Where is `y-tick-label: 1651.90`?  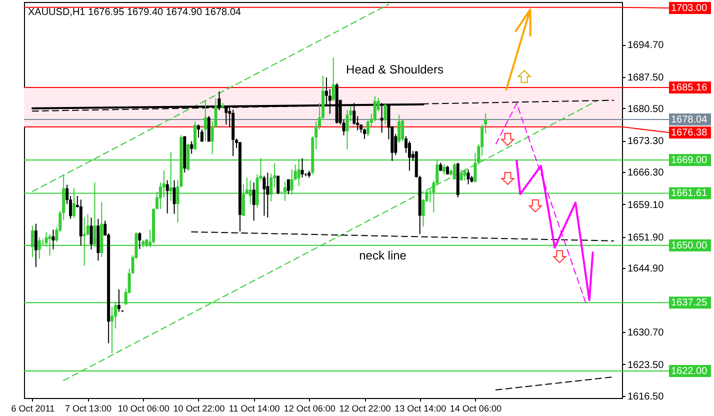 y-tick-label: 1651.90 is located at coordinates (646, 238).